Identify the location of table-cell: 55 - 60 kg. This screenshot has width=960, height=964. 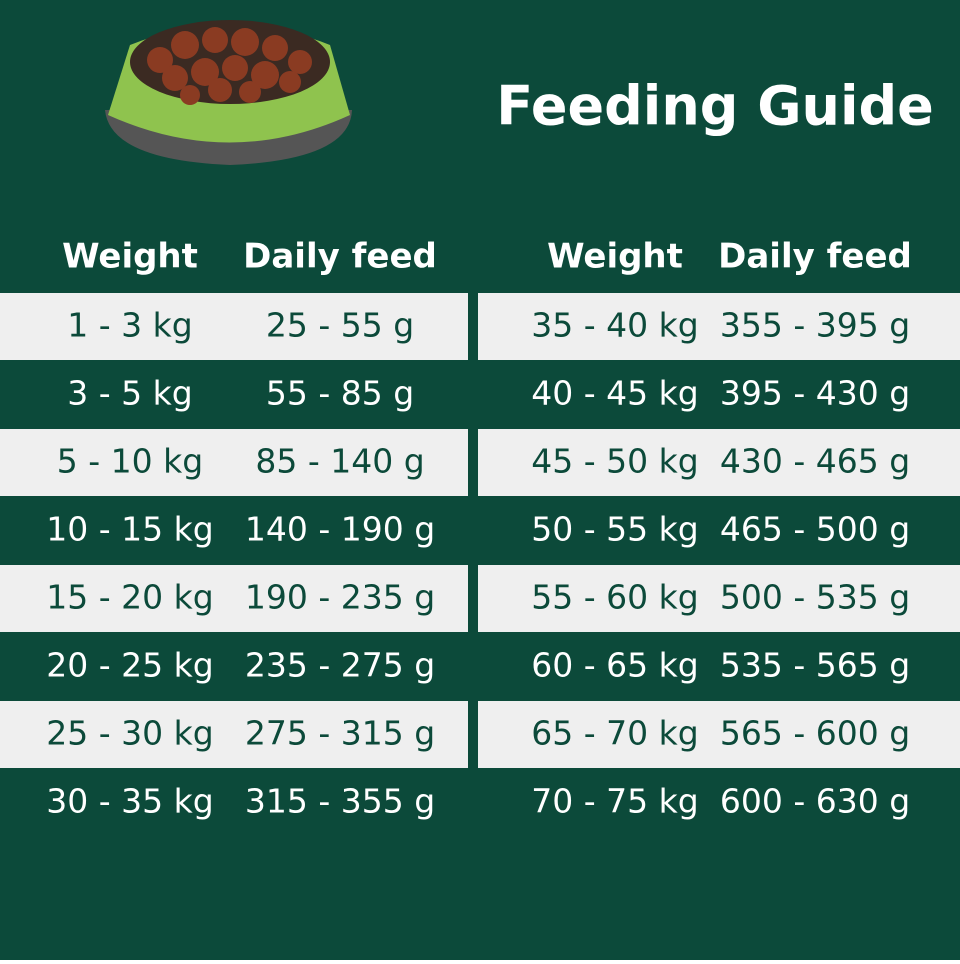
(614, 597).